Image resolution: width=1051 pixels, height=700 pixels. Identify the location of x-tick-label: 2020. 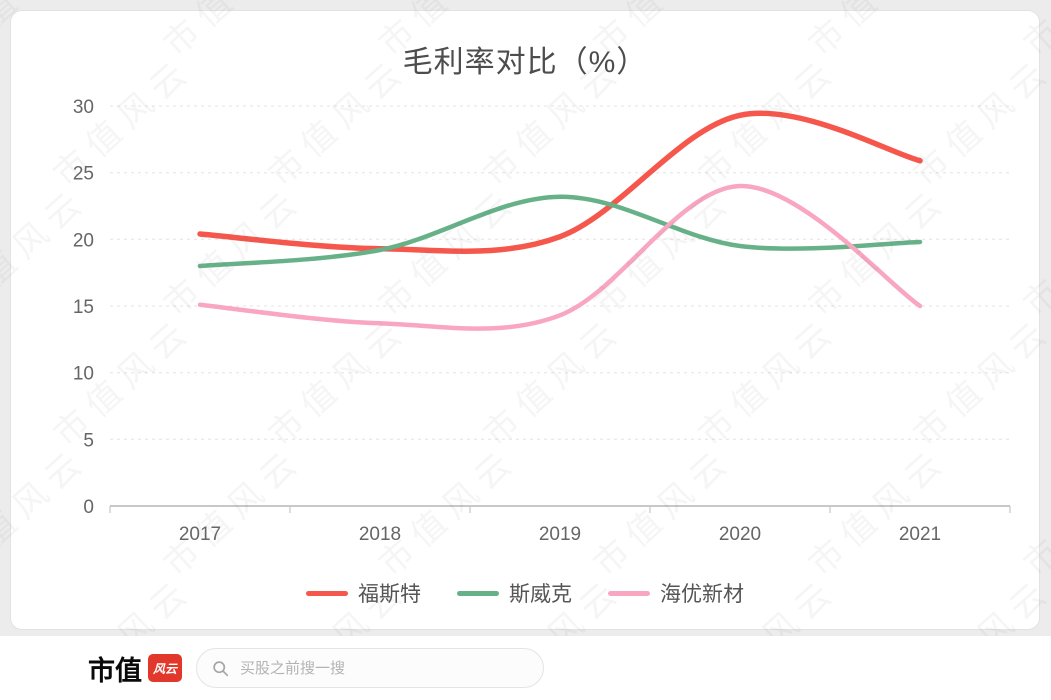
(740, 534).